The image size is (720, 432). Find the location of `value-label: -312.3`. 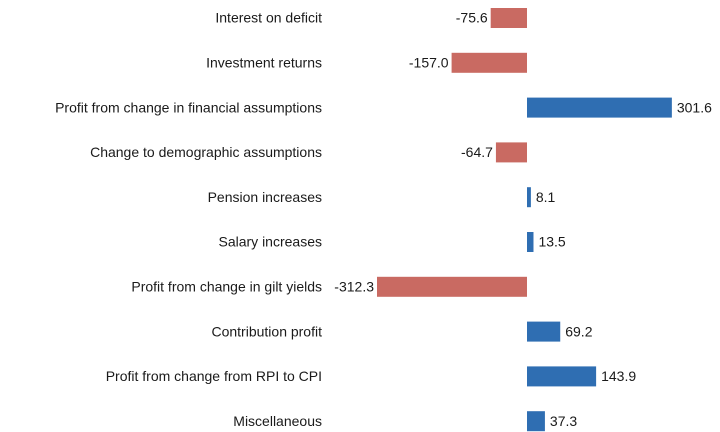

value-label: -312.3 is located at coordinates (354, 287).